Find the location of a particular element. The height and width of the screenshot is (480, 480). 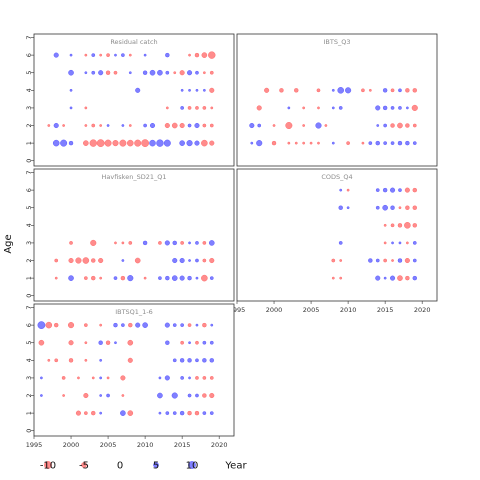

legend-label: 5 is located at coordinates (156, 466).